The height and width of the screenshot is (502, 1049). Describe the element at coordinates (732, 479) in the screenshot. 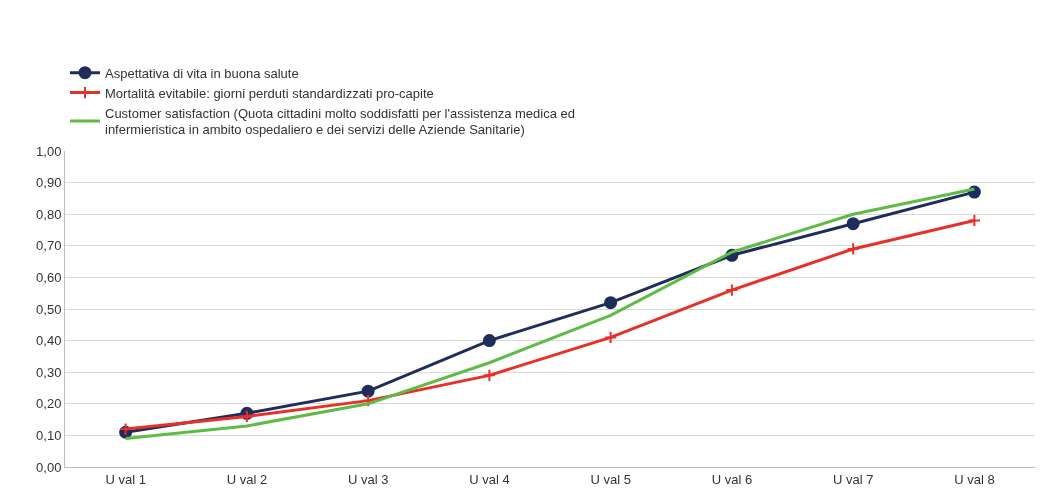

I see `x-tick-label: U val 6` at that location.